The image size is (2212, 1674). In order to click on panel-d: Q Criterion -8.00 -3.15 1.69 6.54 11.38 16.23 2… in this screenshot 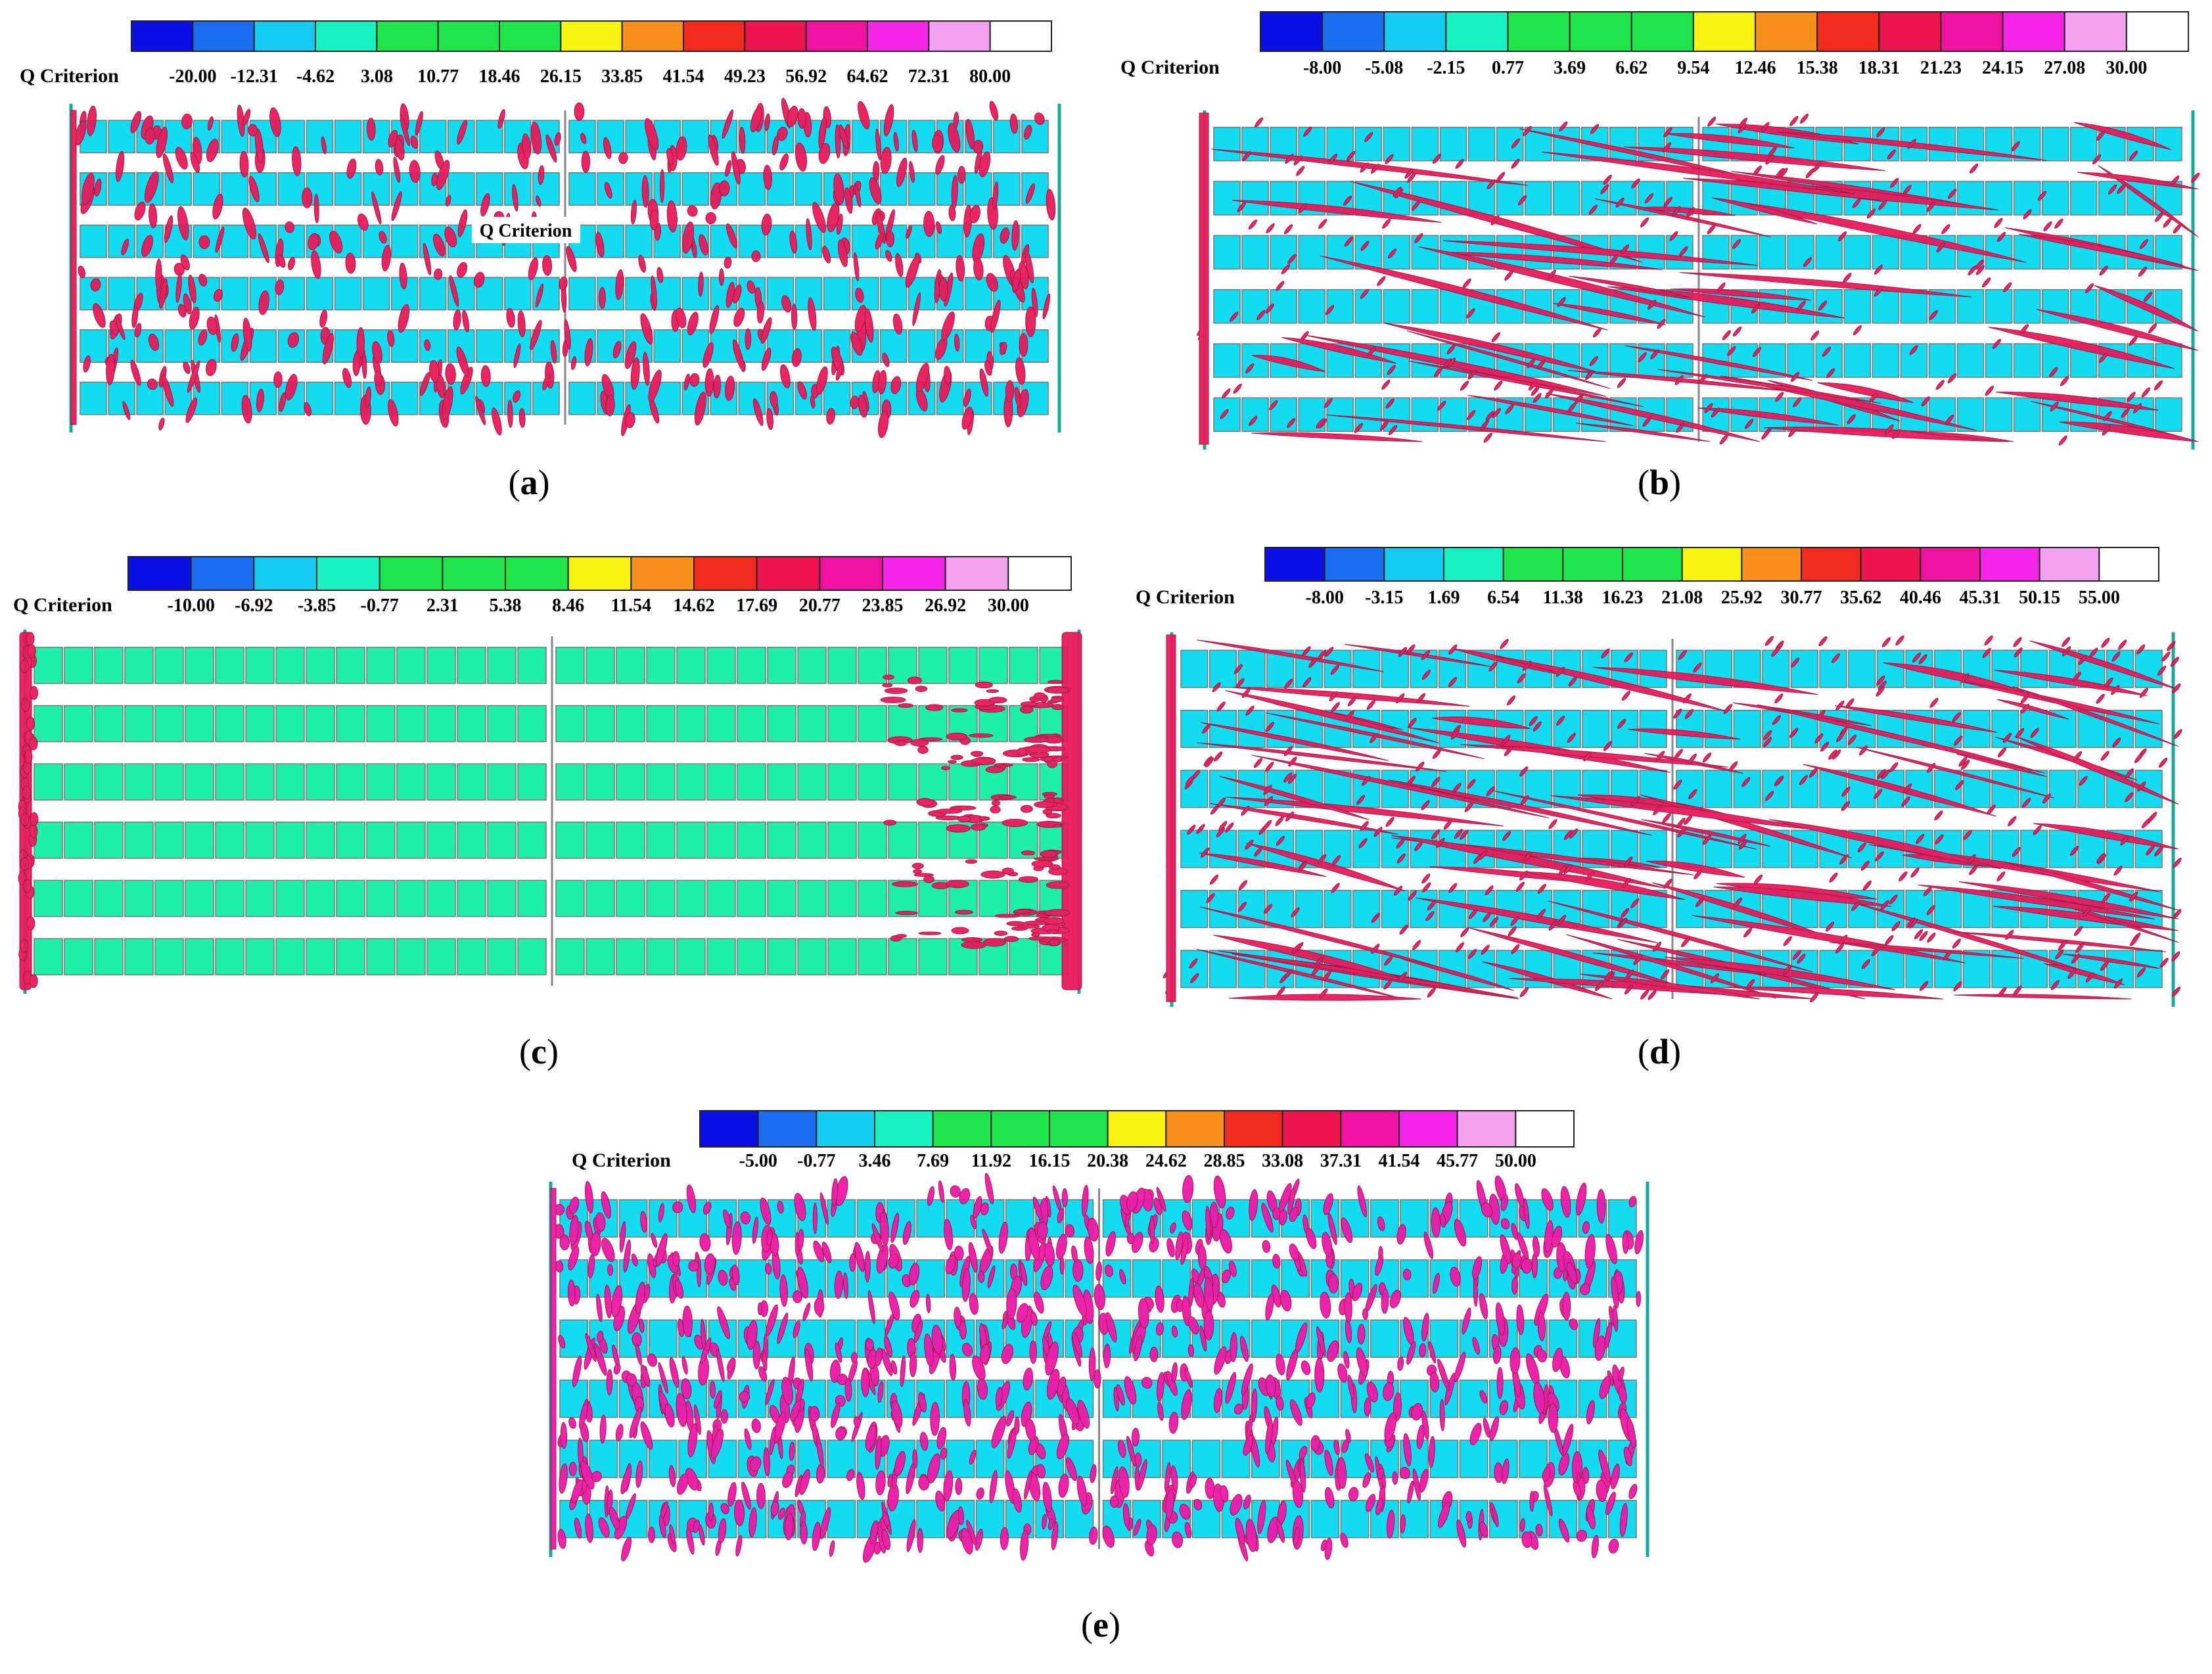, I will do `click(1659, 809)`.